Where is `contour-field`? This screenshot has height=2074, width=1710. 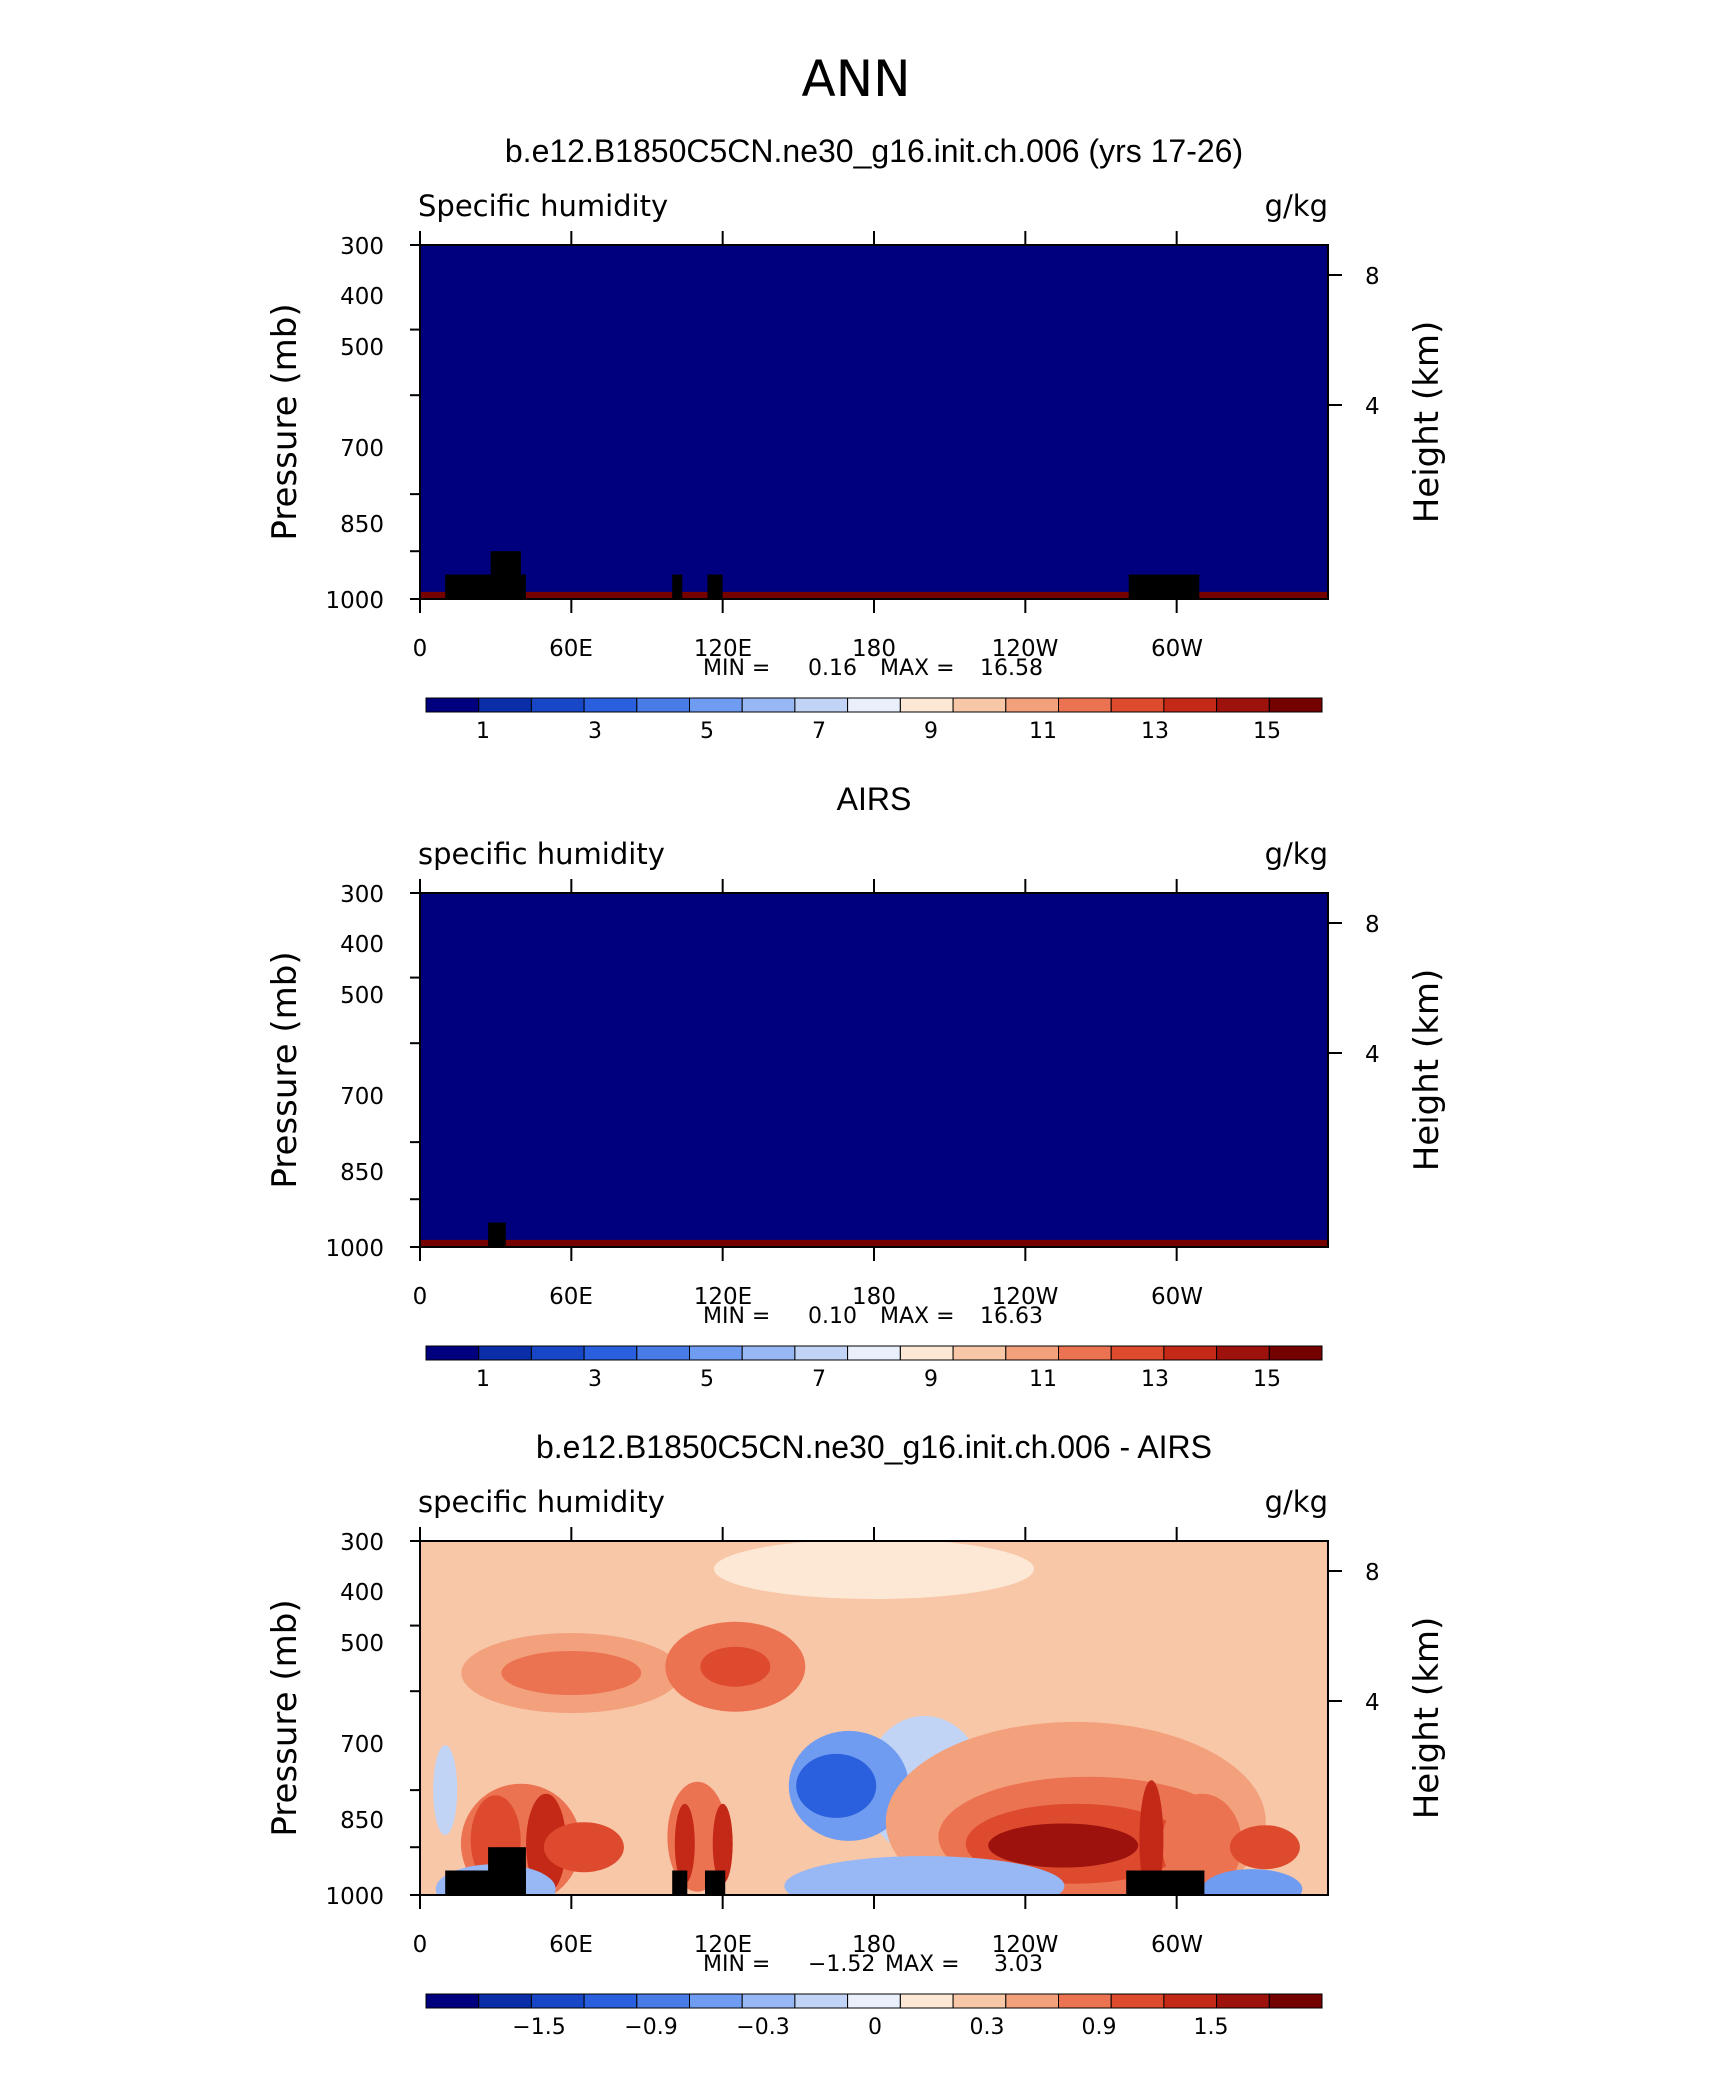 contour-field is located at coordinates (874, 1070).